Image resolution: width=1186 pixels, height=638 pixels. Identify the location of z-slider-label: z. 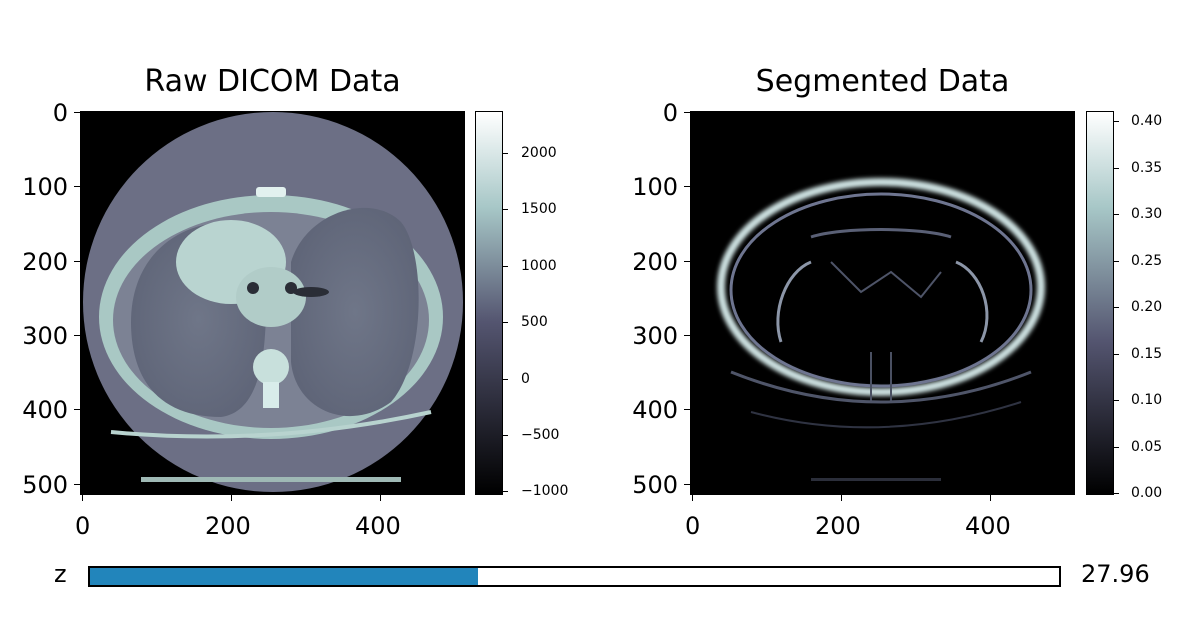
(60, 574).